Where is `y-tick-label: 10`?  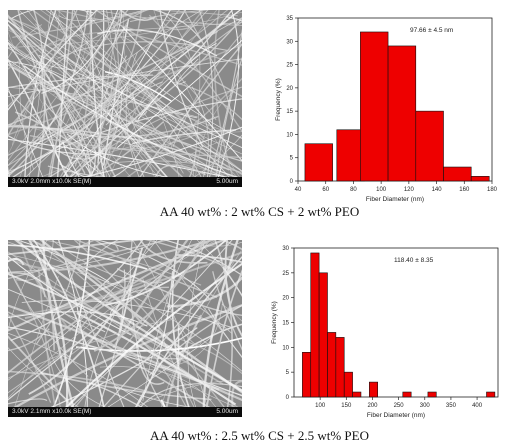
y-tick-label: 10 is located at coordinates (285, 348).